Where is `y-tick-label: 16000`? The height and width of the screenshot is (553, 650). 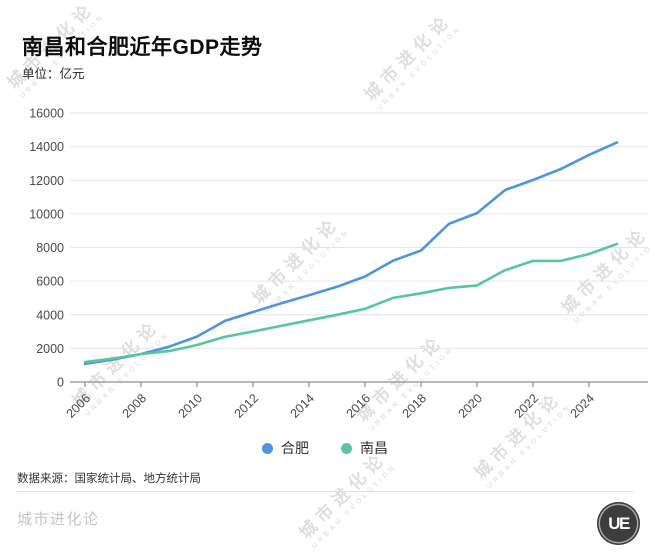
y-tick-label: 16000 is located at coordinates (46, 114).